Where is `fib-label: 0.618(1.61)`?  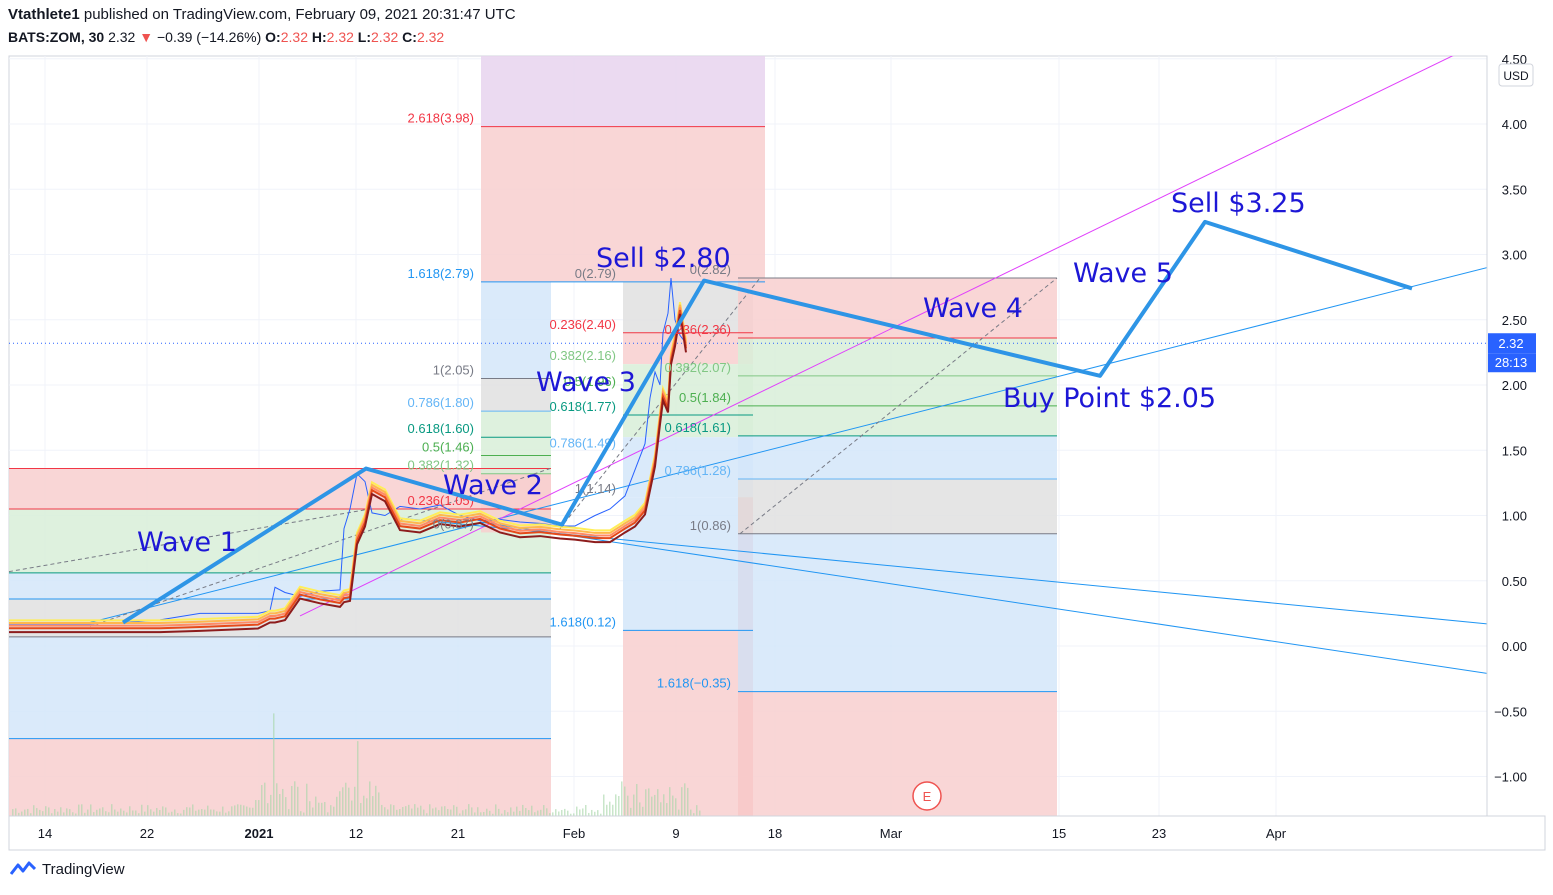 fib-label: 0.618(1.61) is located at coordinates (698, 427).